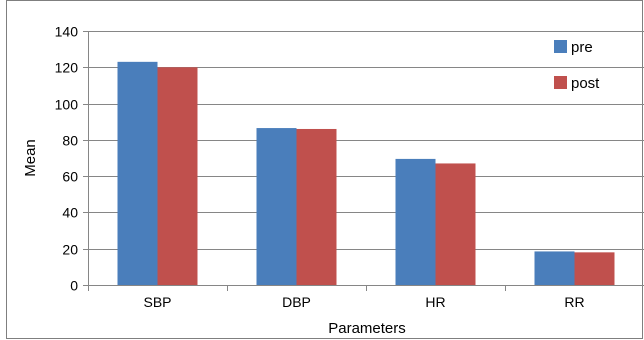 This screenshot has width=644, height=340. I want to click on x-tick-label: HR, so click(435, 302).